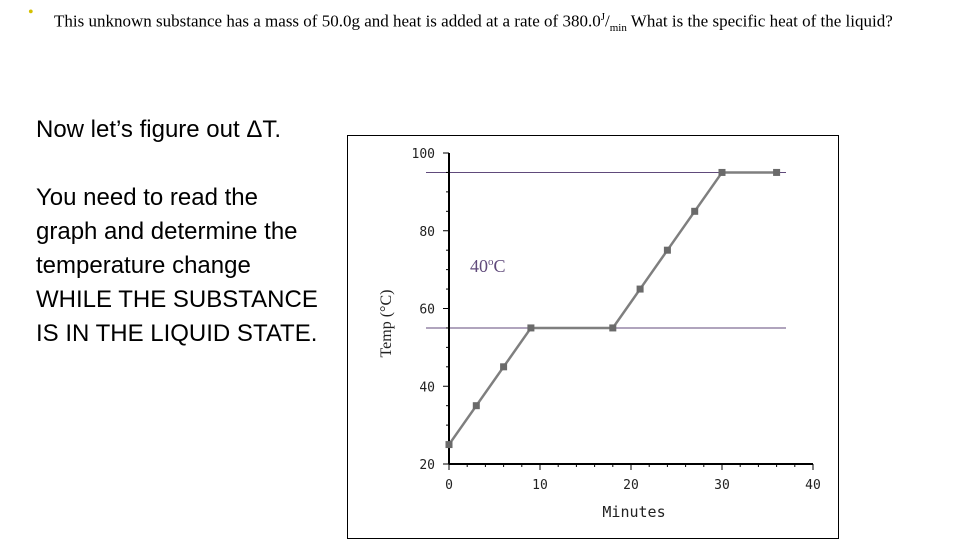 This screenshot has height=543, width=960. I want to click on y-tick-label: 60, so click(427, 310).